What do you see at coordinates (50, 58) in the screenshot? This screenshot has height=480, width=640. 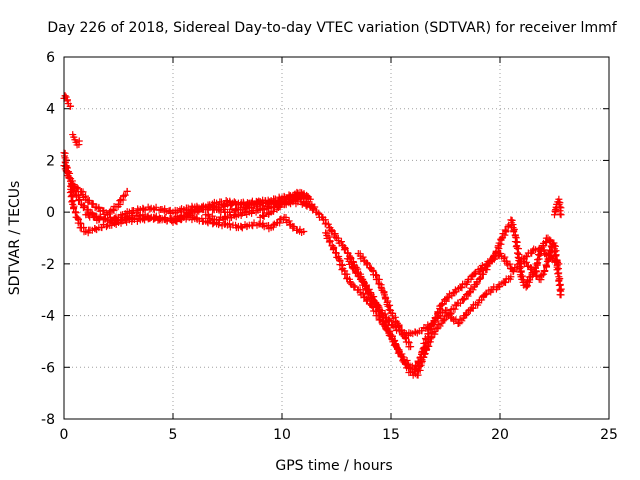 I see `y-tick-label: 6` at bounding box center [50, 58].